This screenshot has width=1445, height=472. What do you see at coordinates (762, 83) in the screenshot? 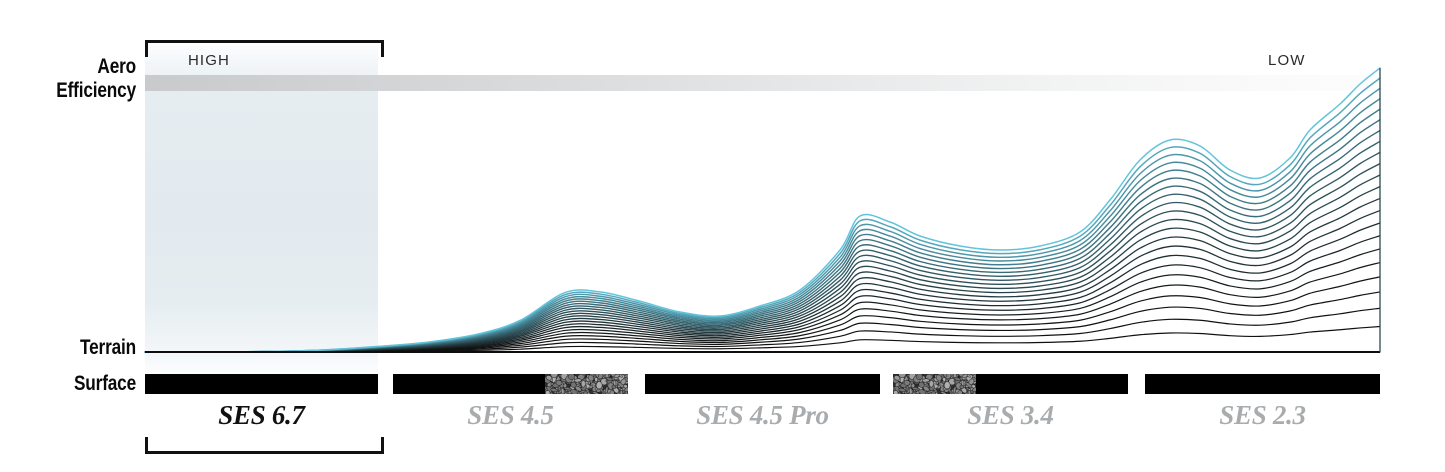
I see `aero-efficiency-gradient-bar` at bounding box center [762, 83].